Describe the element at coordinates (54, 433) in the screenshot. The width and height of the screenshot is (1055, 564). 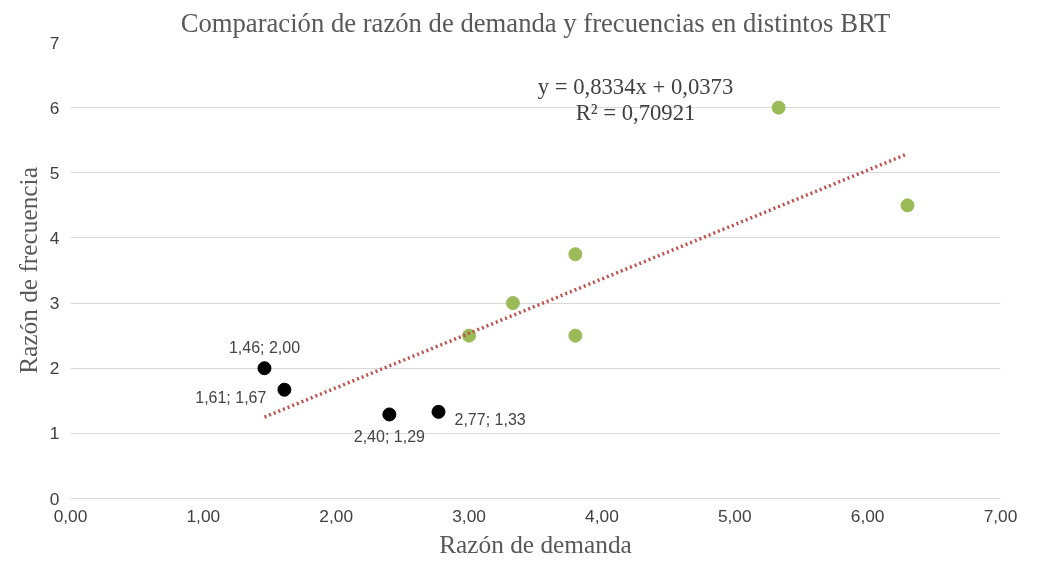
I see `y-tick-label: 1` at that location.